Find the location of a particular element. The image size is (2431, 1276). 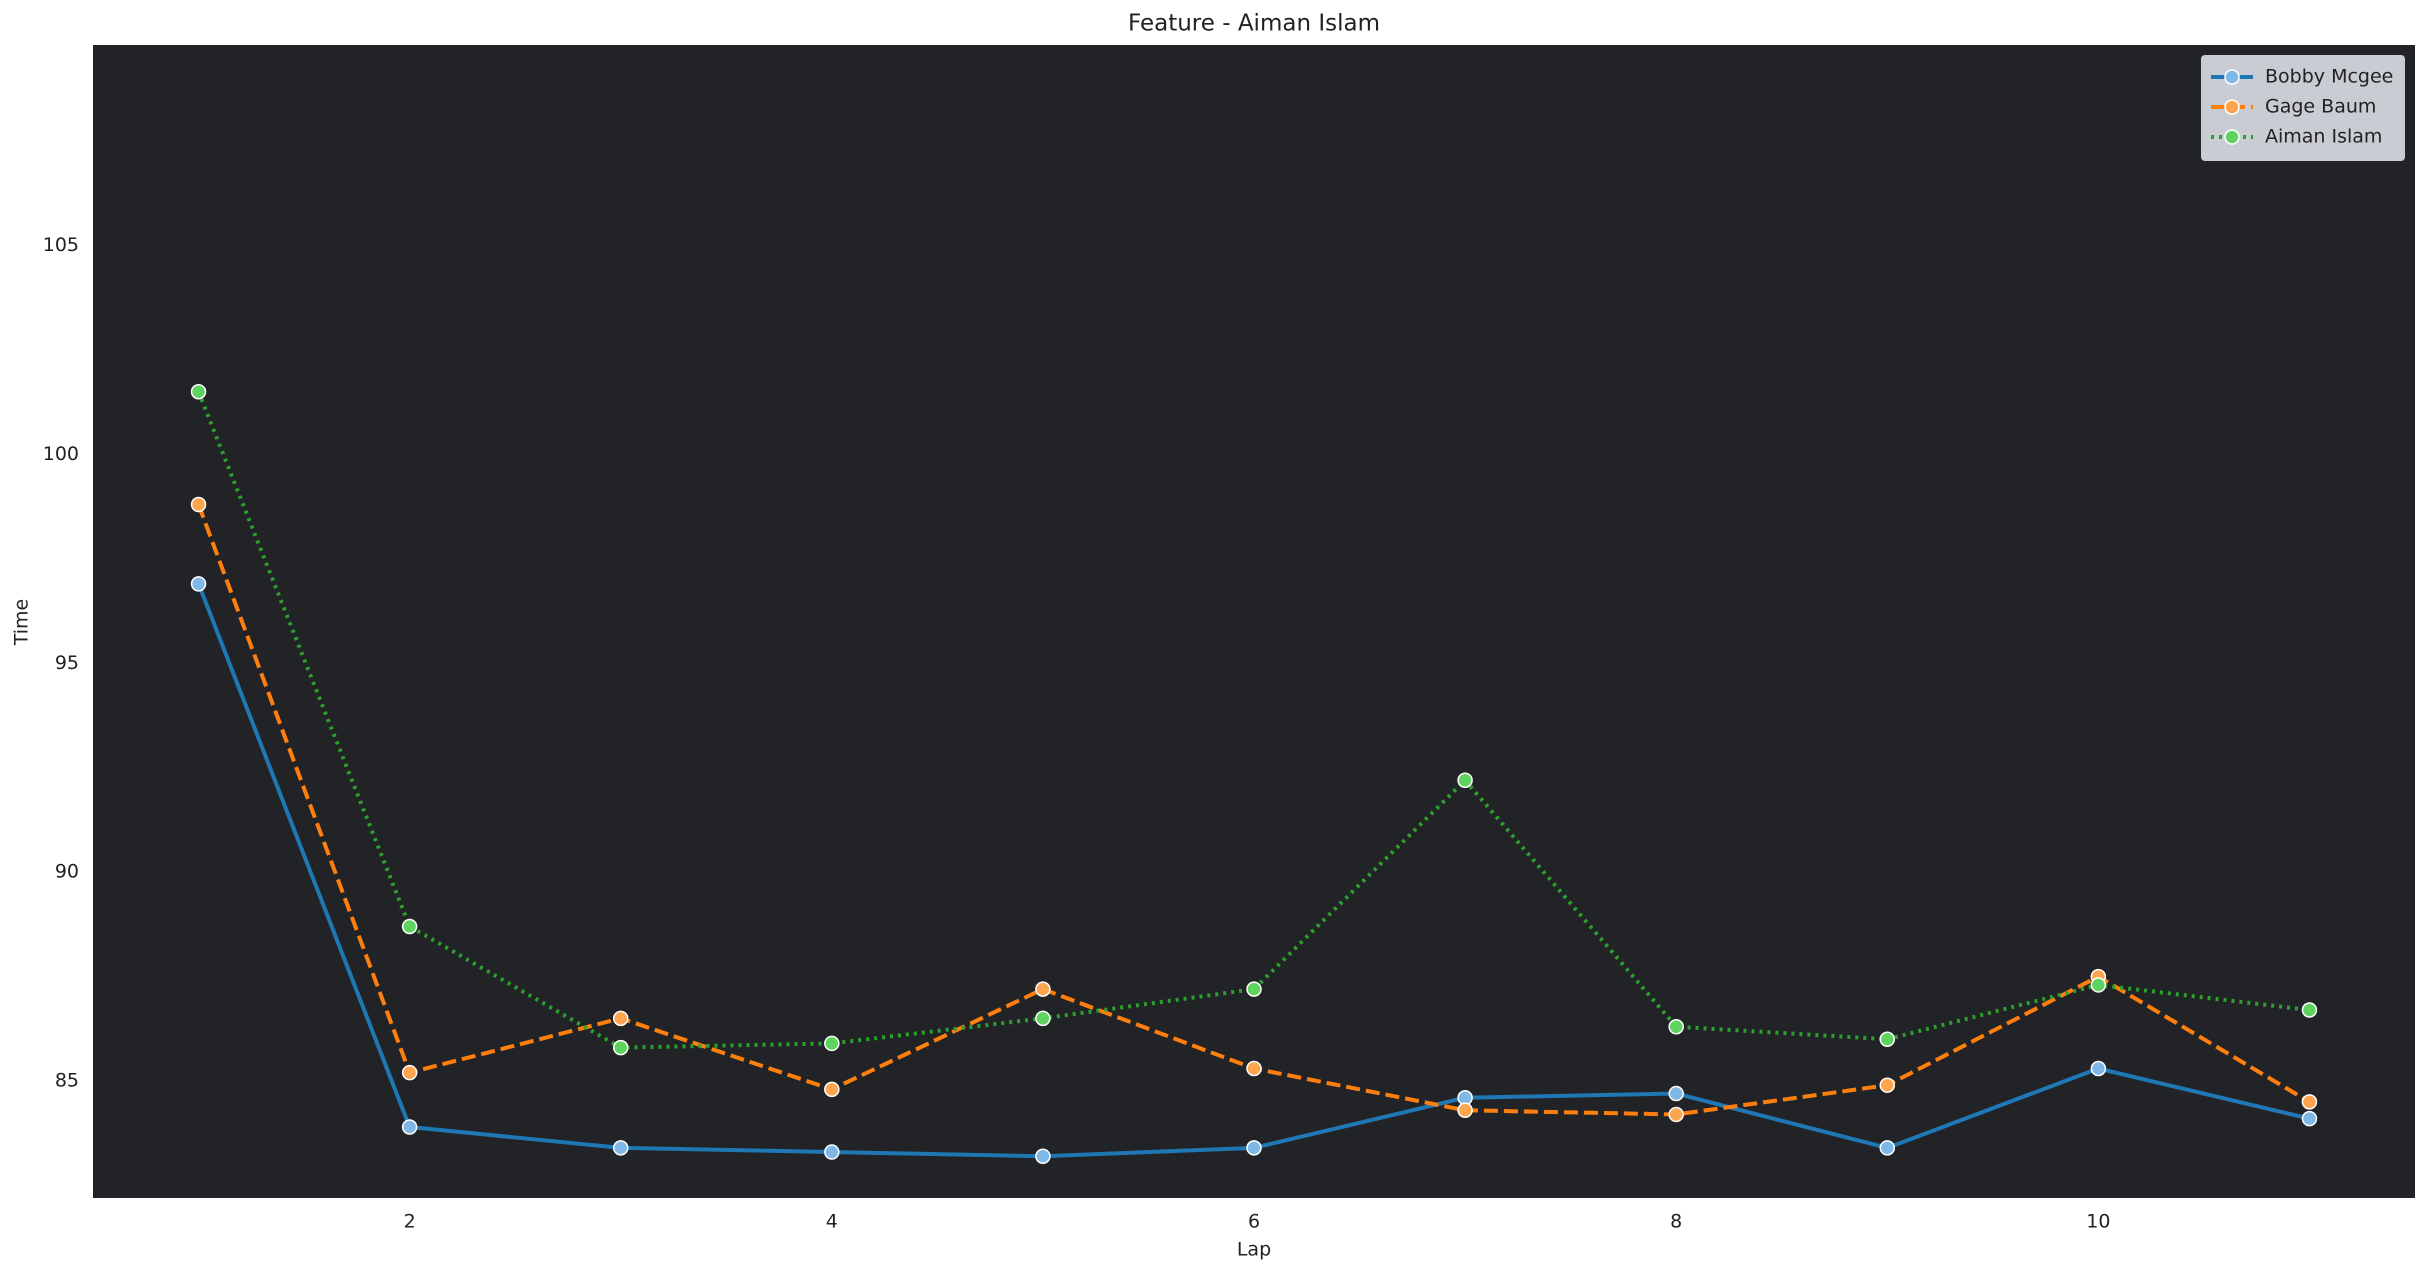

legend-label: Aiman Islam is located at coordinates (2323, 137).